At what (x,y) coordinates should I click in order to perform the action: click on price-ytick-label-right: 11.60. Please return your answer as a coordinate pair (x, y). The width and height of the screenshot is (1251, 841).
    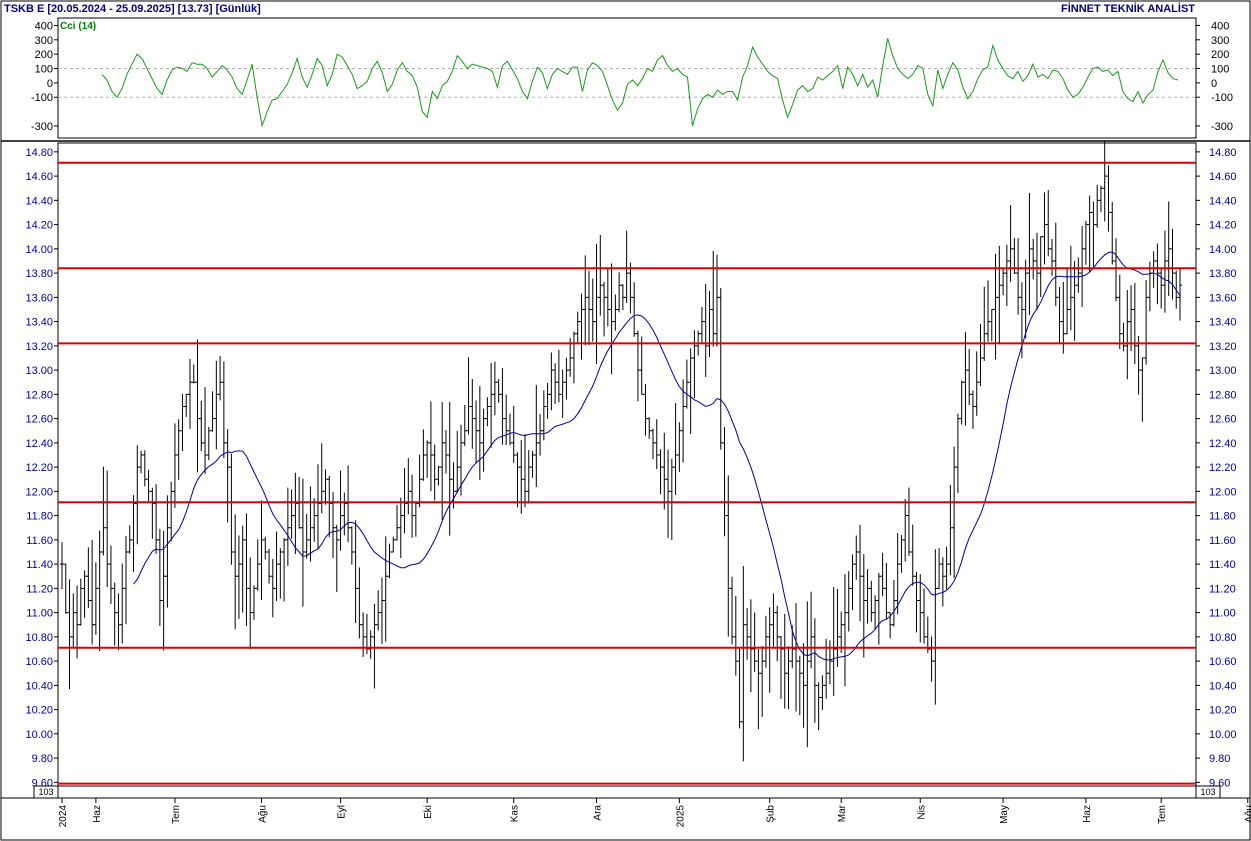
    Looking at the image, I should click on (1222, 541).